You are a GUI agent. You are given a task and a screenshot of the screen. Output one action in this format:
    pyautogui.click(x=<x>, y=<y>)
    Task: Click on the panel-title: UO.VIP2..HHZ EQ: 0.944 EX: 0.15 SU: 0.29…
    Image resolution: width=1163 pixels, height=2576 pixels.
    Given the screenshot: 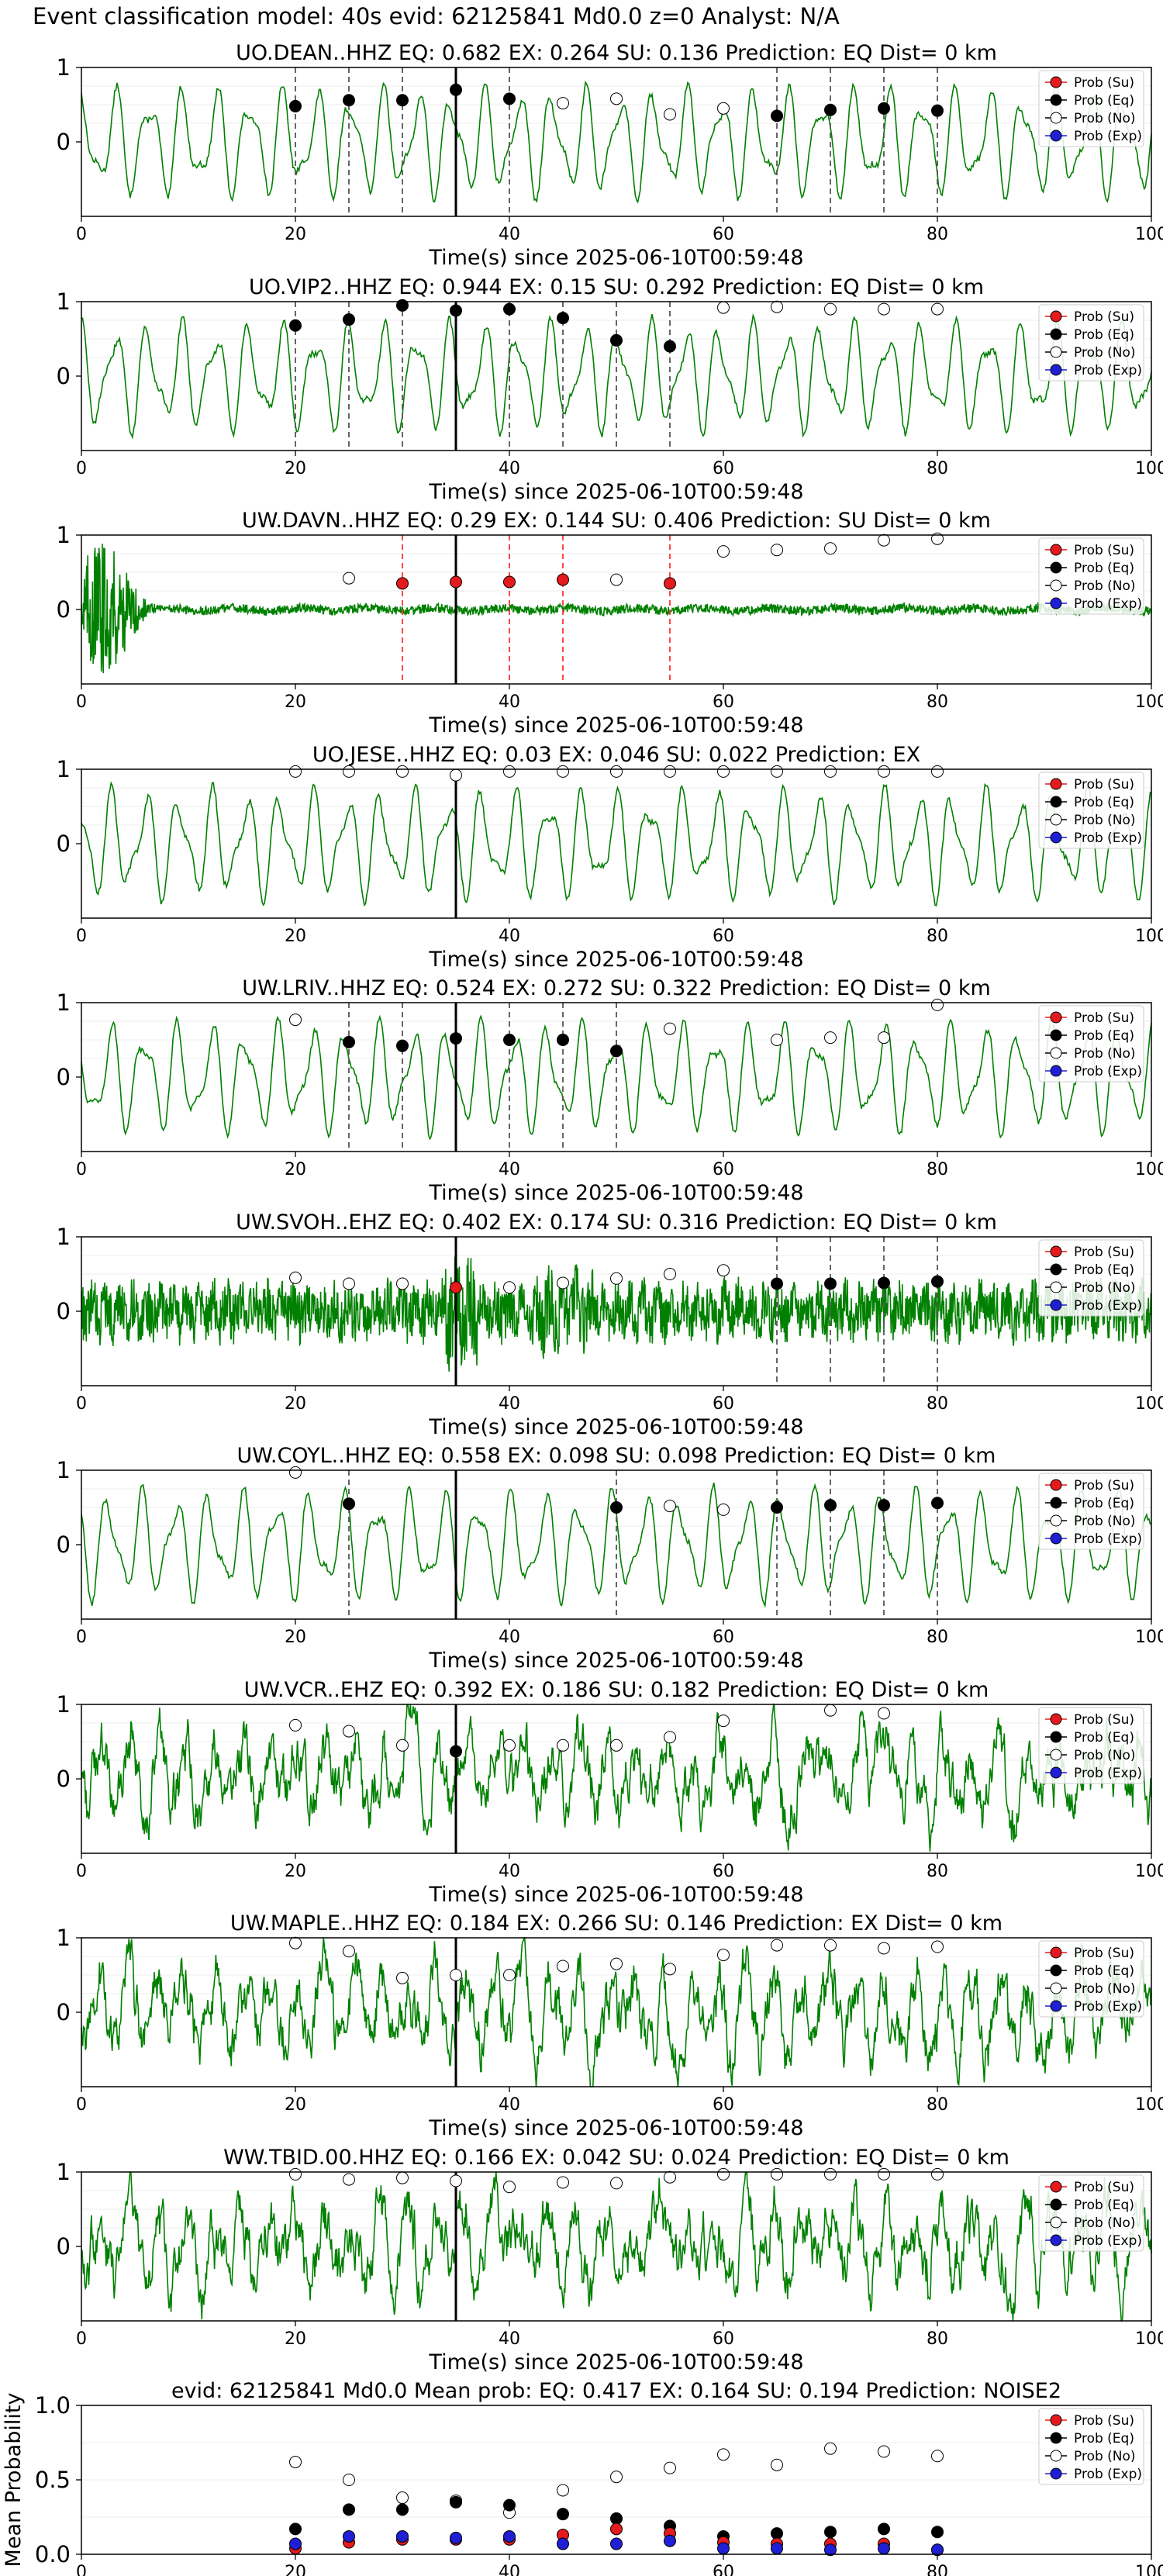 What is the action you would take?
    pyautogui.click(x=616, y=287)
    